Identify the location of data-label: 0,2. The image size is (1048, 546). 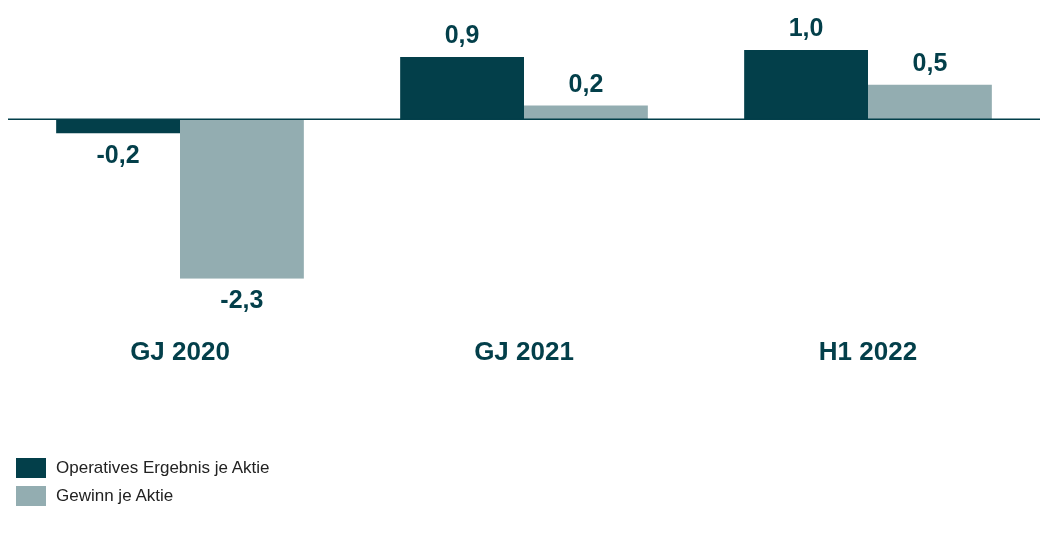
(586, 82).